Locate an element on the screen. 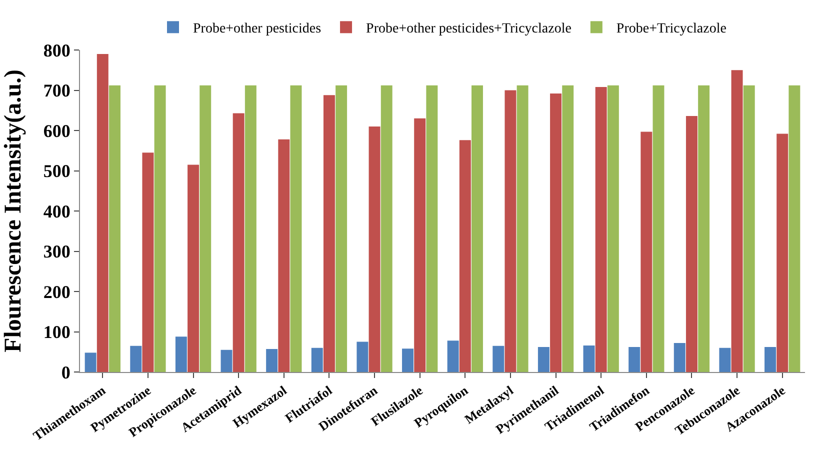  legend-label: Probe+other pesticides is located at coordinates (257, 29).